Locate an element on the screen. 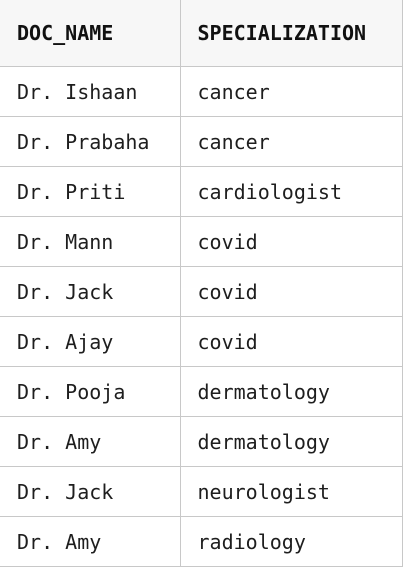  table-row: Dr. Jack neurologist is located at coordinates (201, 491).